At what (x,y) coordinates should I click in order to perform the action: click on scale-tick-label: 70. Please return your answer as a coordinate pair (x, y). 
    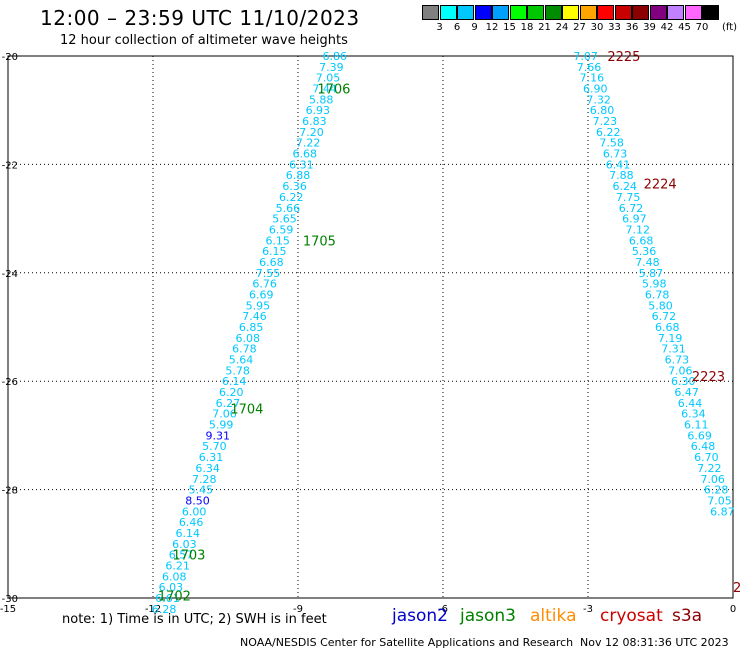
    Looking at the image, I should click on (702, 27).